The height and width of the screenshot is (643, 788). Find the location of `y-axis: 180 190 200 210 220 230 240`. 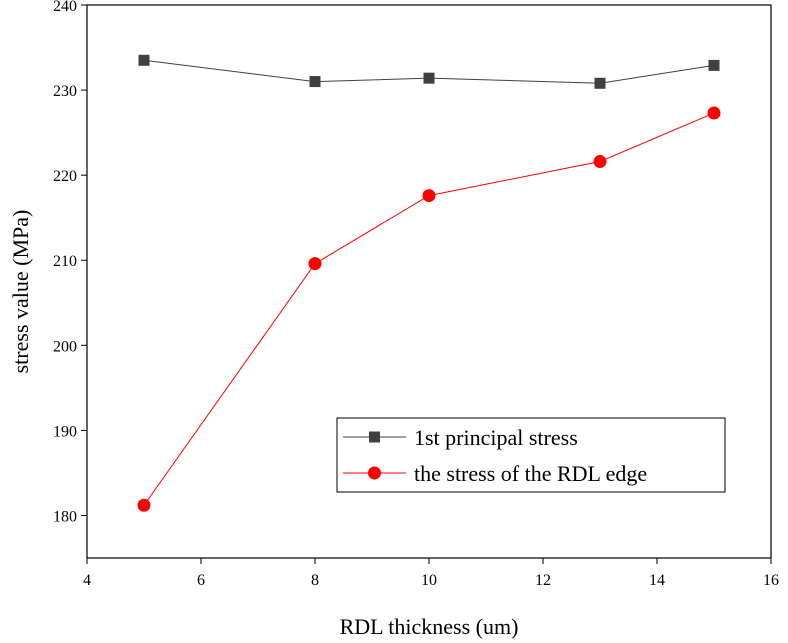

y-axis: 180 190 200 210 220 230 240 is located at coordinates (70, 262).